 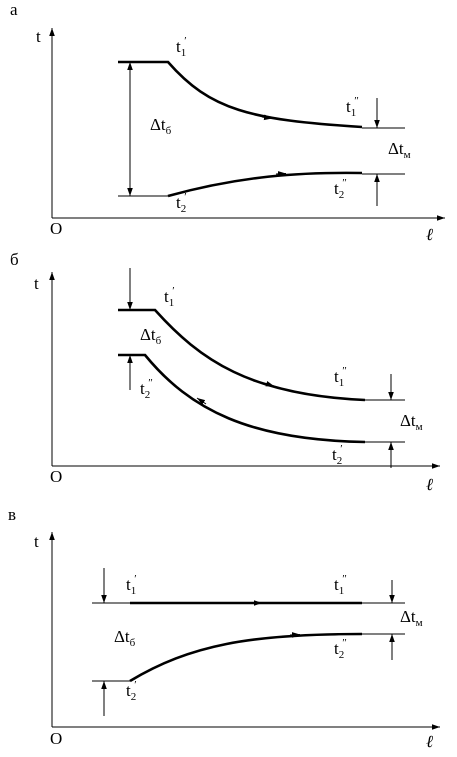 I want to click on panel-letter: а, so click(x=14, y=9).